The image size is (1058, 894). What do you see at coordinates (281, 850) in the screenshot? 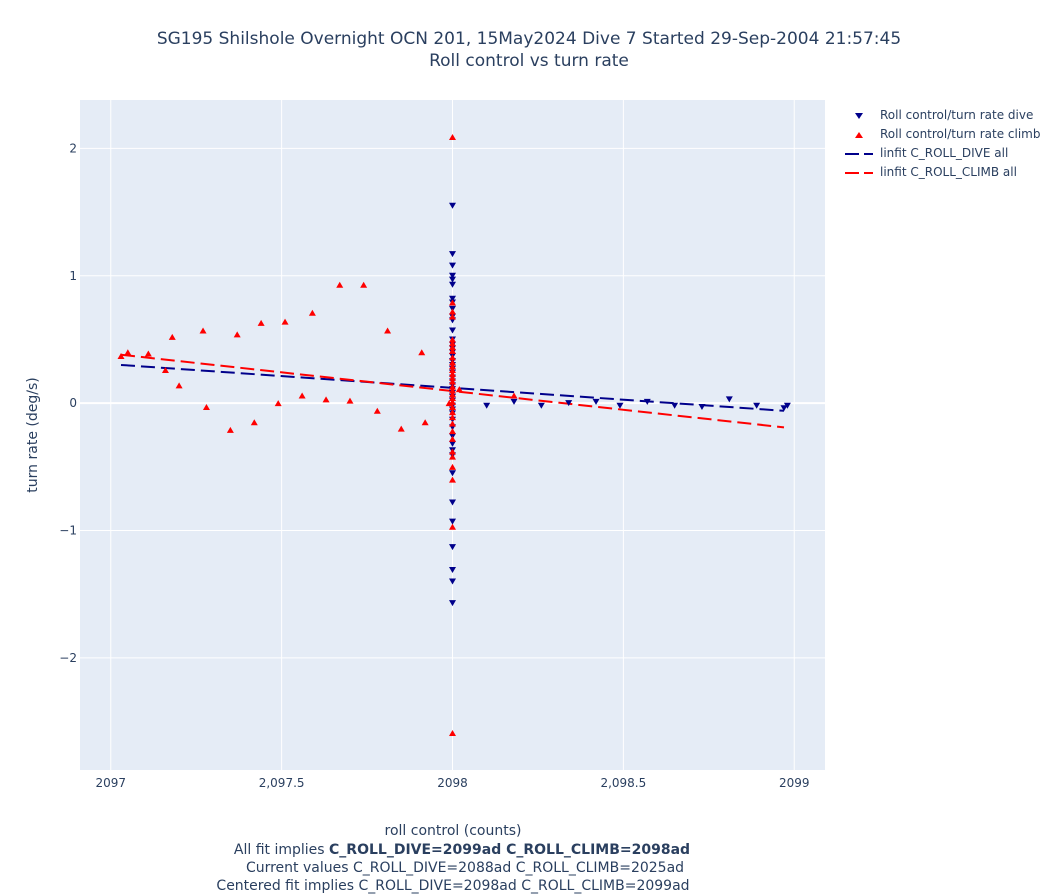
I see `fit-note-all-prefix: All fit implies` at bounding box center [281, 850].